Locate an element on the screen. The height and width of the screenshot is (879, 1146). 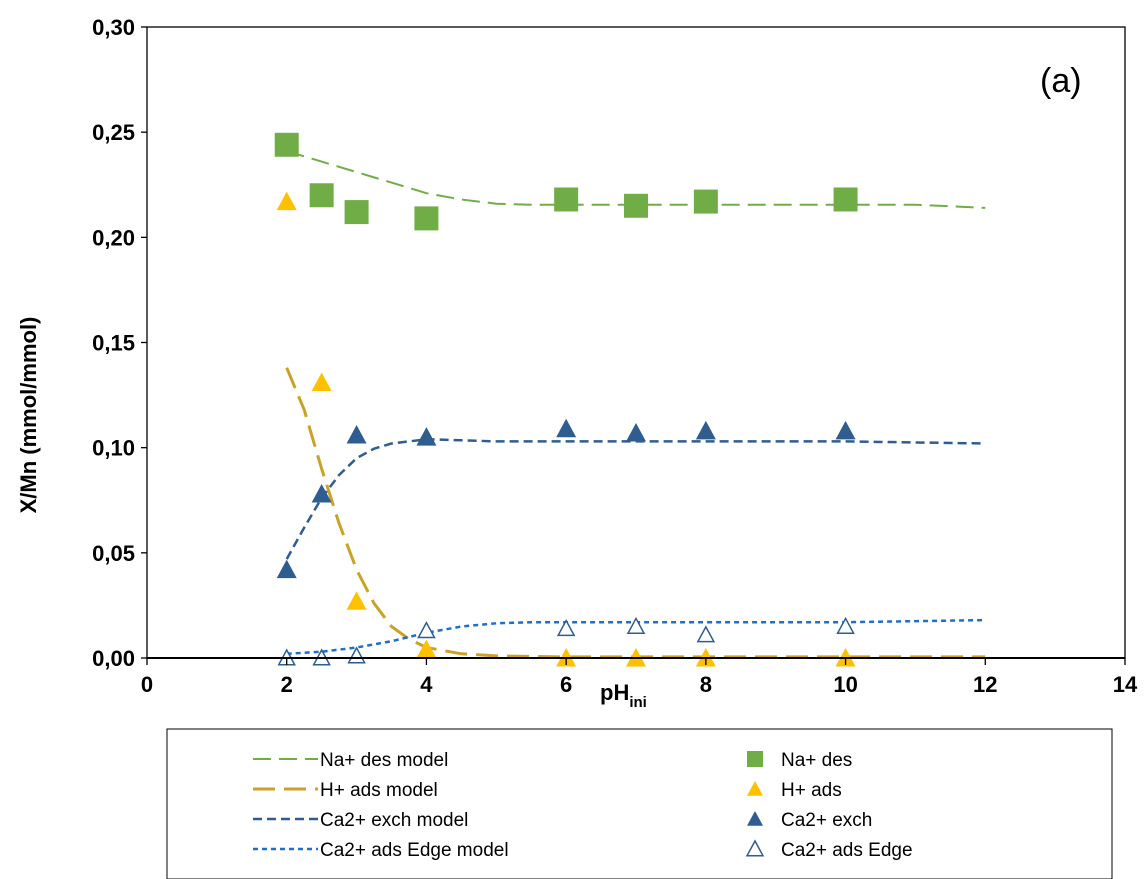
legend-label: H+ ads model is located at coordinates (379, 790).